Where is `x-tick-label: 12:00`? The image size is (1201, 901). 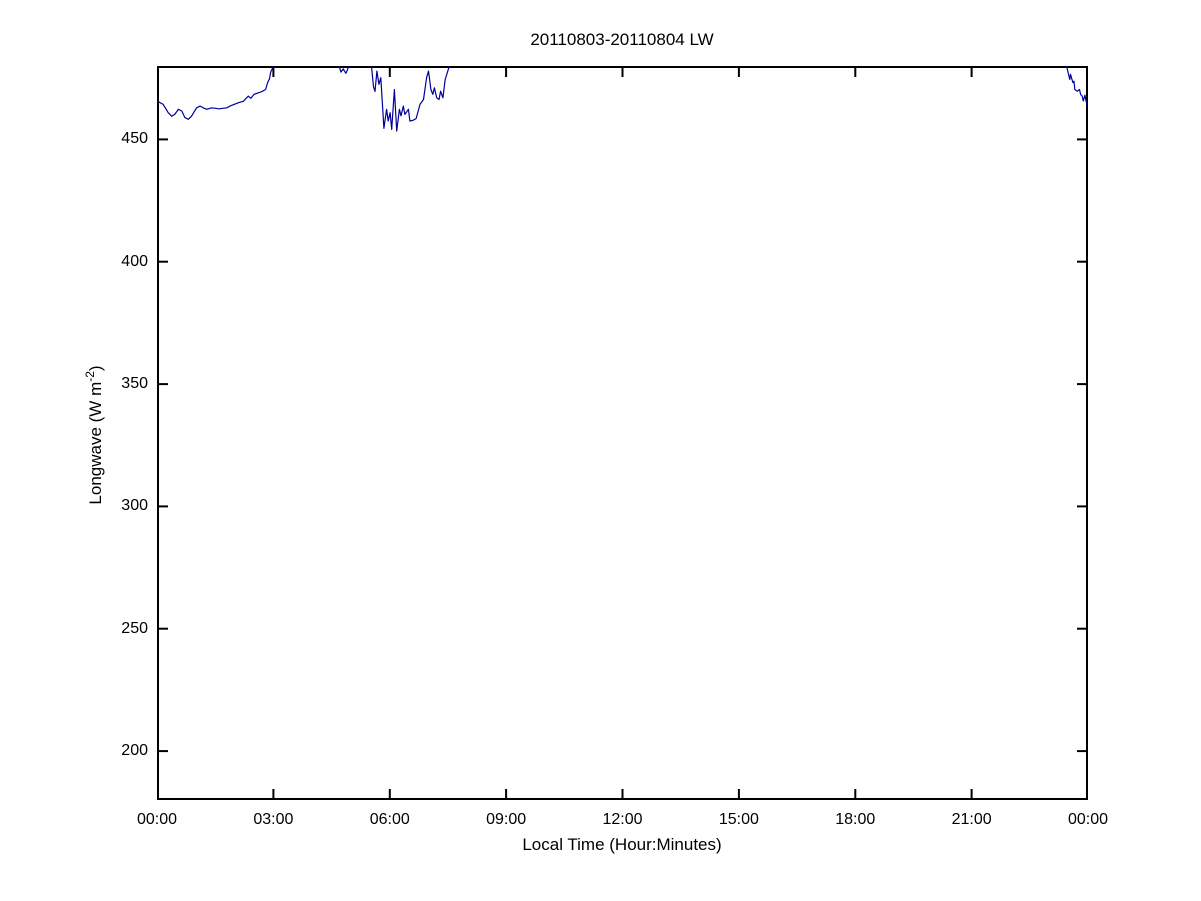 x-tick-label: 12:00 is located at coordinates (622, 819).